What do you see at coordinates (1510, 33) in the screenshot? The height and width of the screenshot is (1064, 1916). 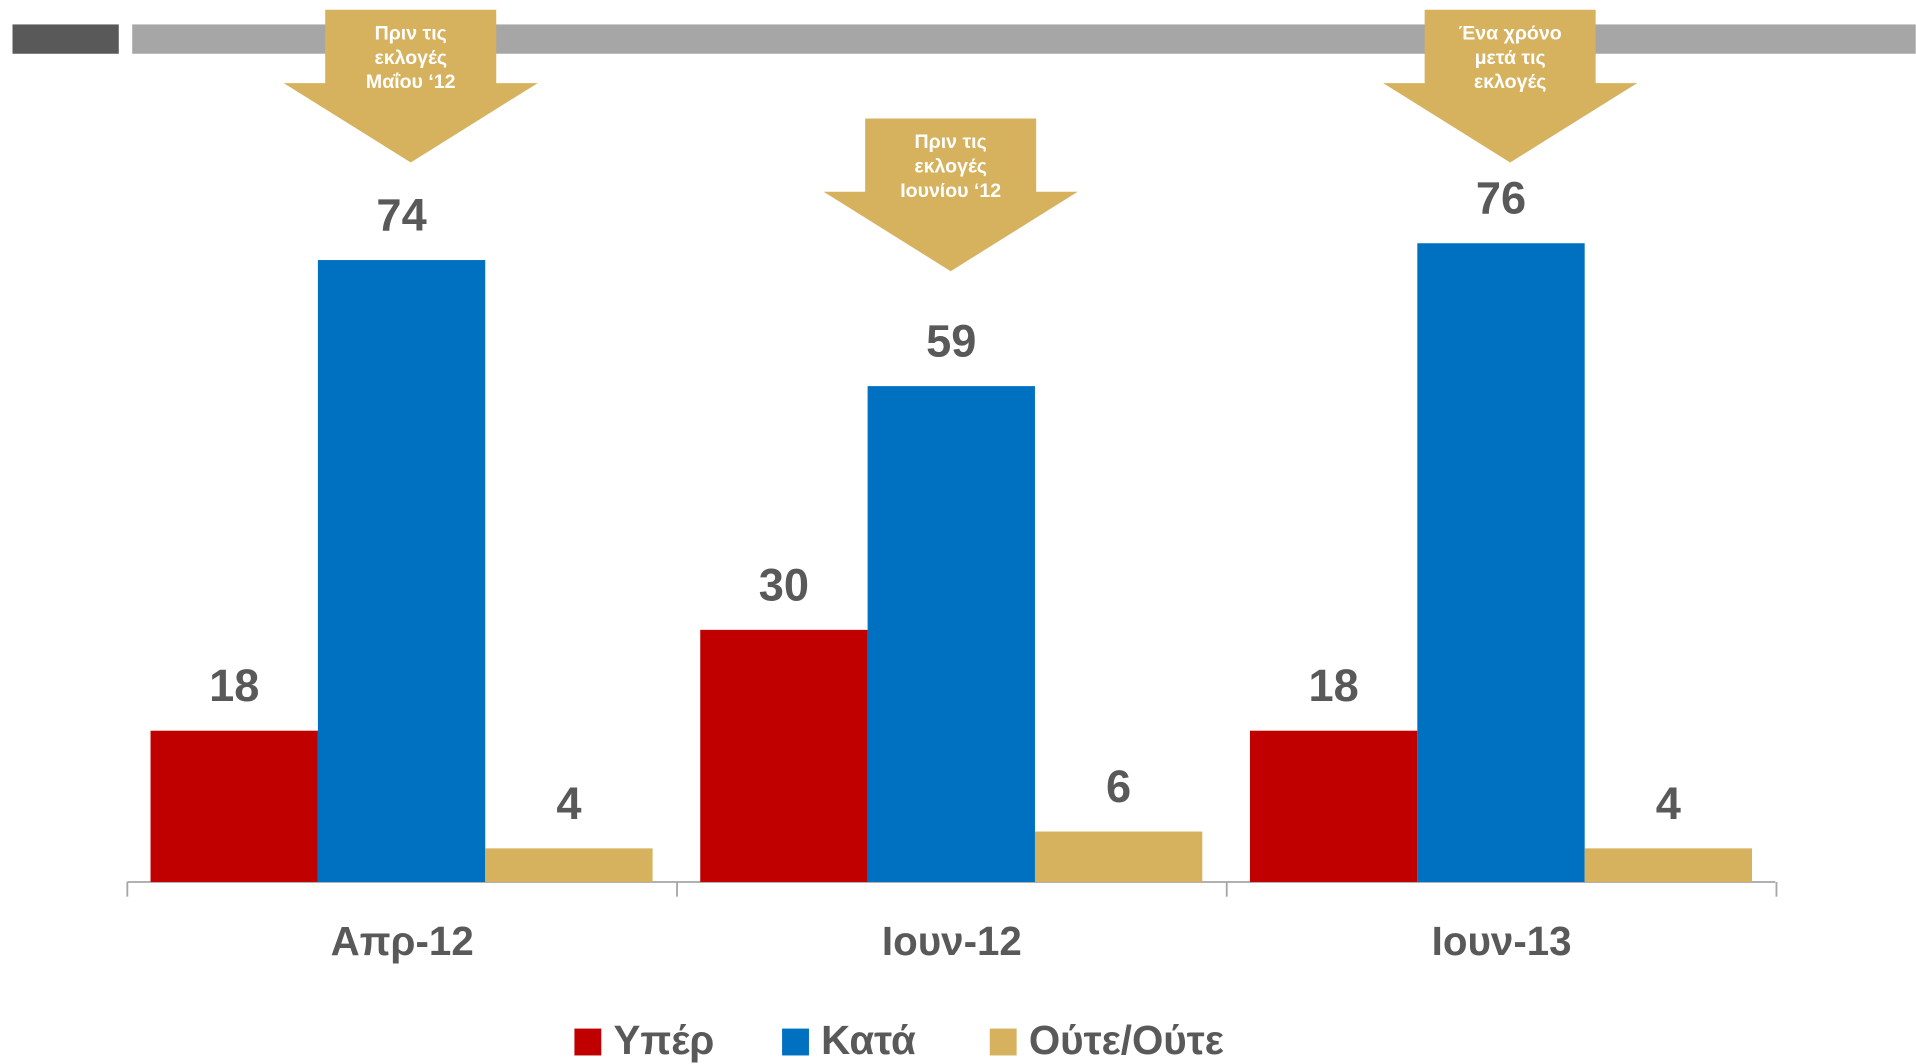 I see `callout-text: Ένα χρόνο` at bounding box center [1510, 33].